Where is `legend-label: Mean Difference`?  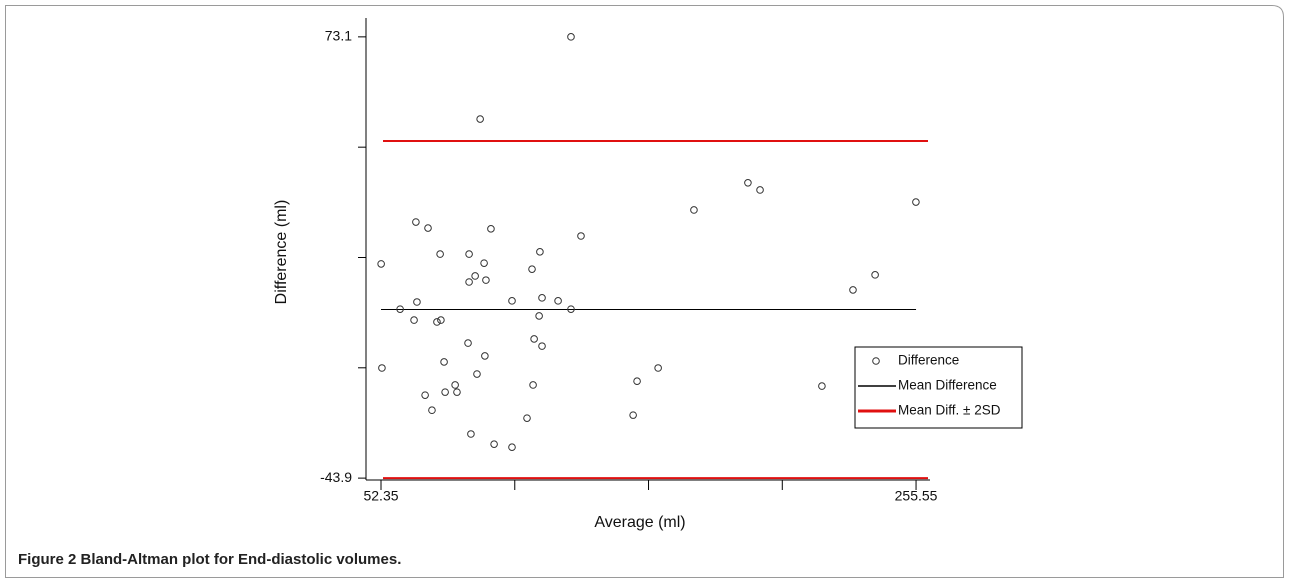 legend-label: Mean Difference is located at coordinates (947, 385).